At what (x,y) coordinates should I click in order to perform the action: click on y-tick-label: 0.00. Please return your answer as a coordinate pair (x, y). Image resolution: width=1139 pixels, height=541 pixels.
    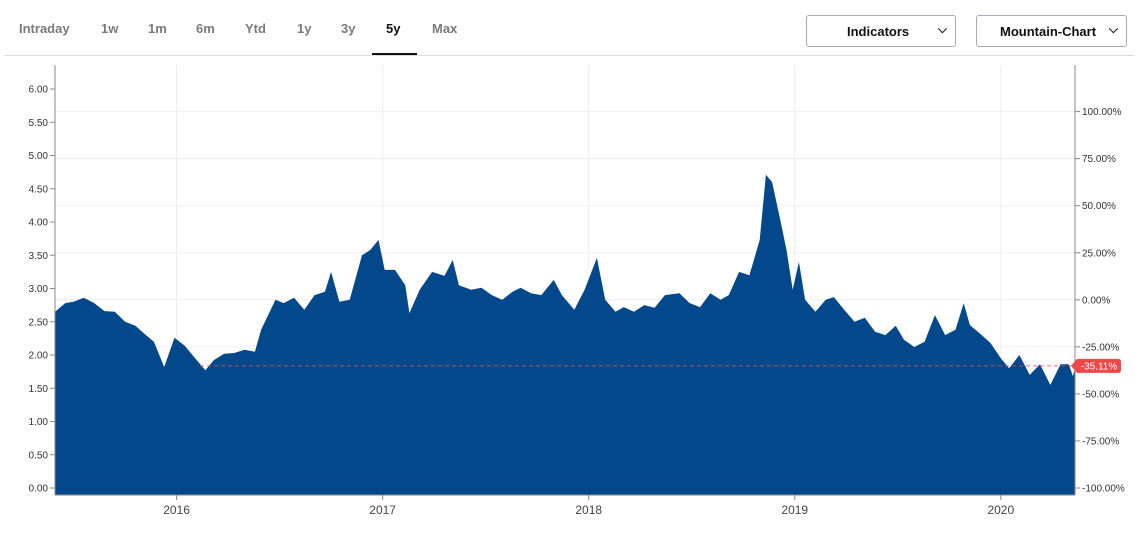
    Looking at the image, I should click on (39, 489).